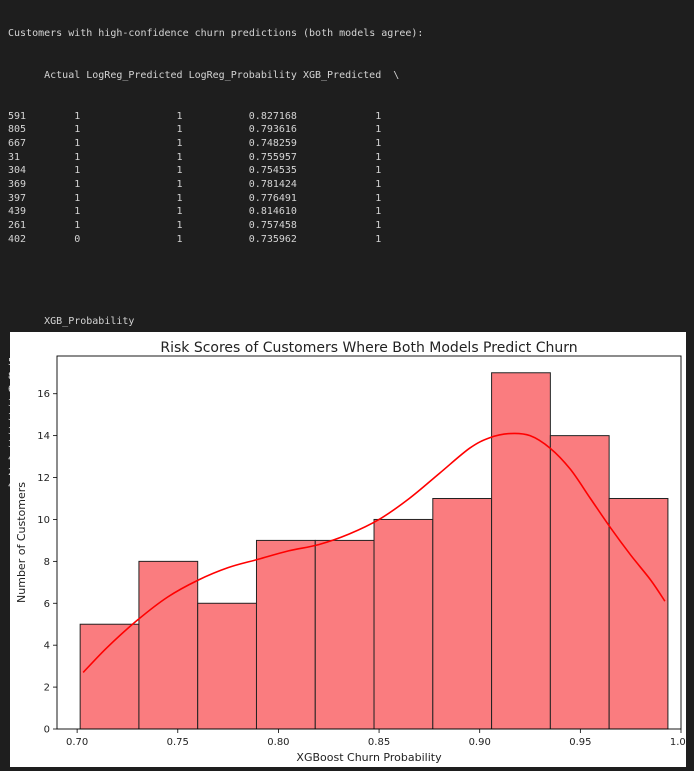 The height and width of the screenshot is (771, 694). What do you see at coordinates (17, 116) in the screenshot?
I see `row-index: 591` at bounding box center [17, 116].